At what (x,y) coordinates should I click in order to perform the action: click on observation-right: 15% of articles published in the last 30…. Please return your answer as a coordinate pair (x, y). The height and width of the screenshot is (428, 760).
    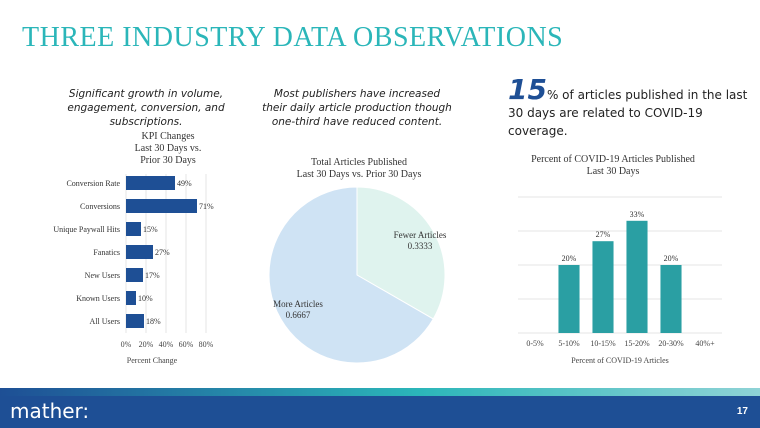
    Looking at the image, I should click on (628, 108).